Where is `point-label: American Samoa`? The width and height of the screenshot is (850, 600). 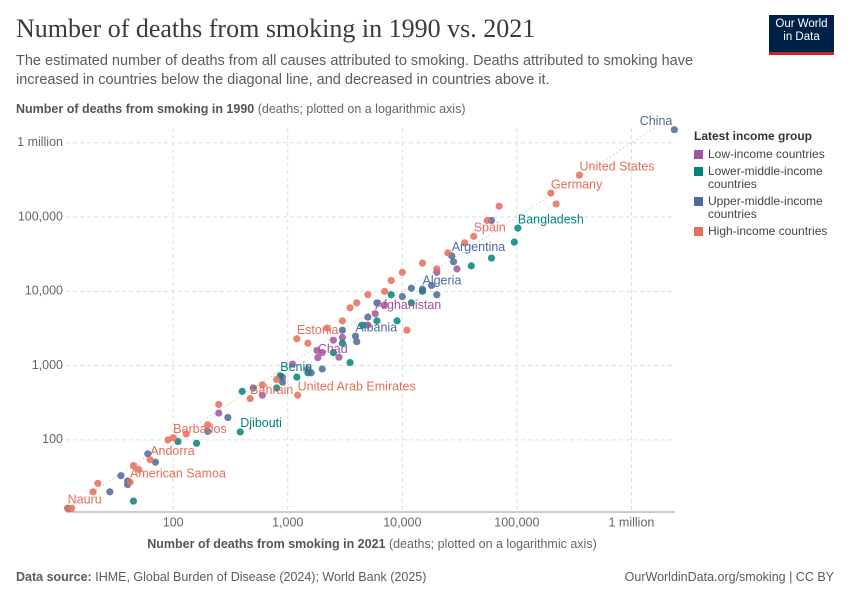 point-label: American Samoa is located at coordinates (178, 473).